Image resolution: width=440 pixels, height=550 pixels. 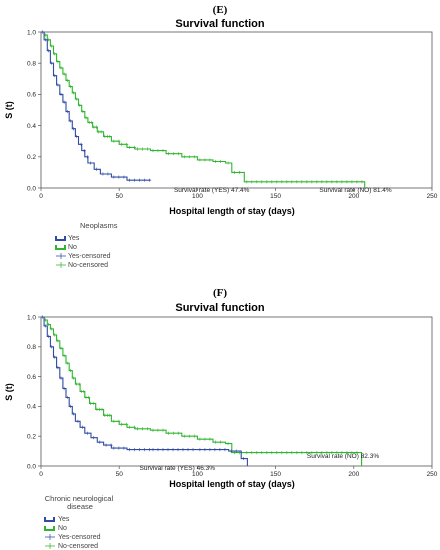 What do you see at coordinates (31, 64) in the screenshot?
I see `y-tick-label-e: 0.8` at bounding box center [31, 64].